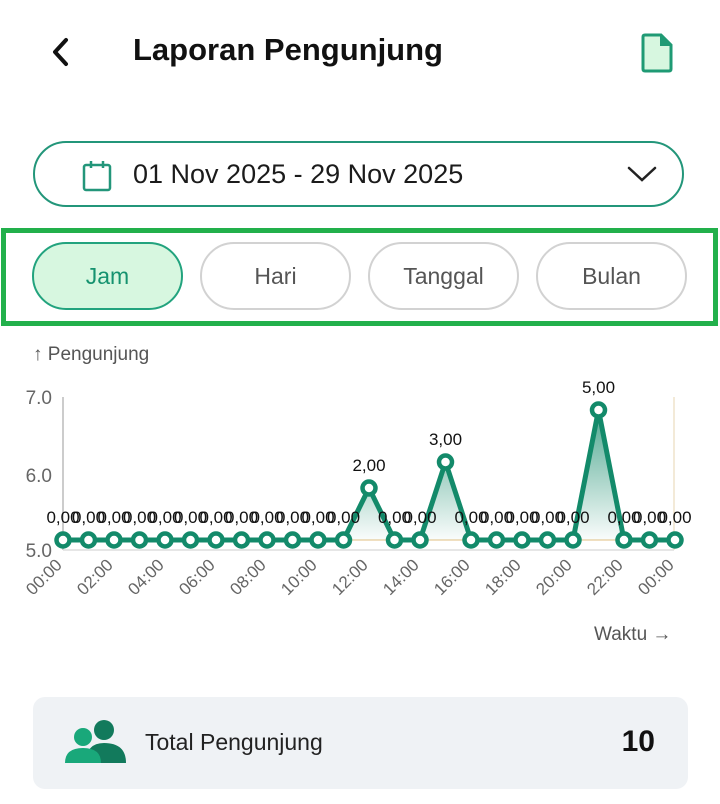 The height and width of the screenshot is (804, 720). Describe the element at coordinates (38, 354) in the screenshot. I see `arrow-up-icon: ↑` at that location.